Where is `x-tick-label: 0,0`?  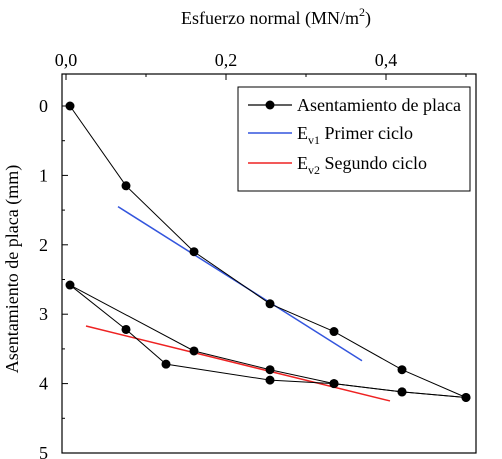
x-tick-label: 0,0 is located at coordinates (66, 60).